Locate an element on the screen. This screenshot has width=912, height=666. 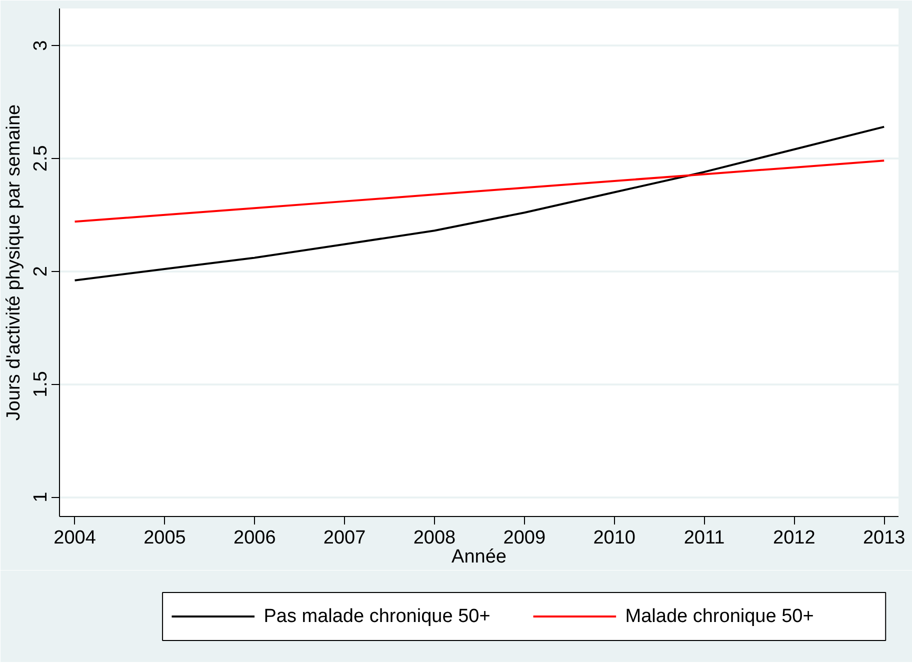
y-tick-label: 1 is located at coordinates (41, 497).